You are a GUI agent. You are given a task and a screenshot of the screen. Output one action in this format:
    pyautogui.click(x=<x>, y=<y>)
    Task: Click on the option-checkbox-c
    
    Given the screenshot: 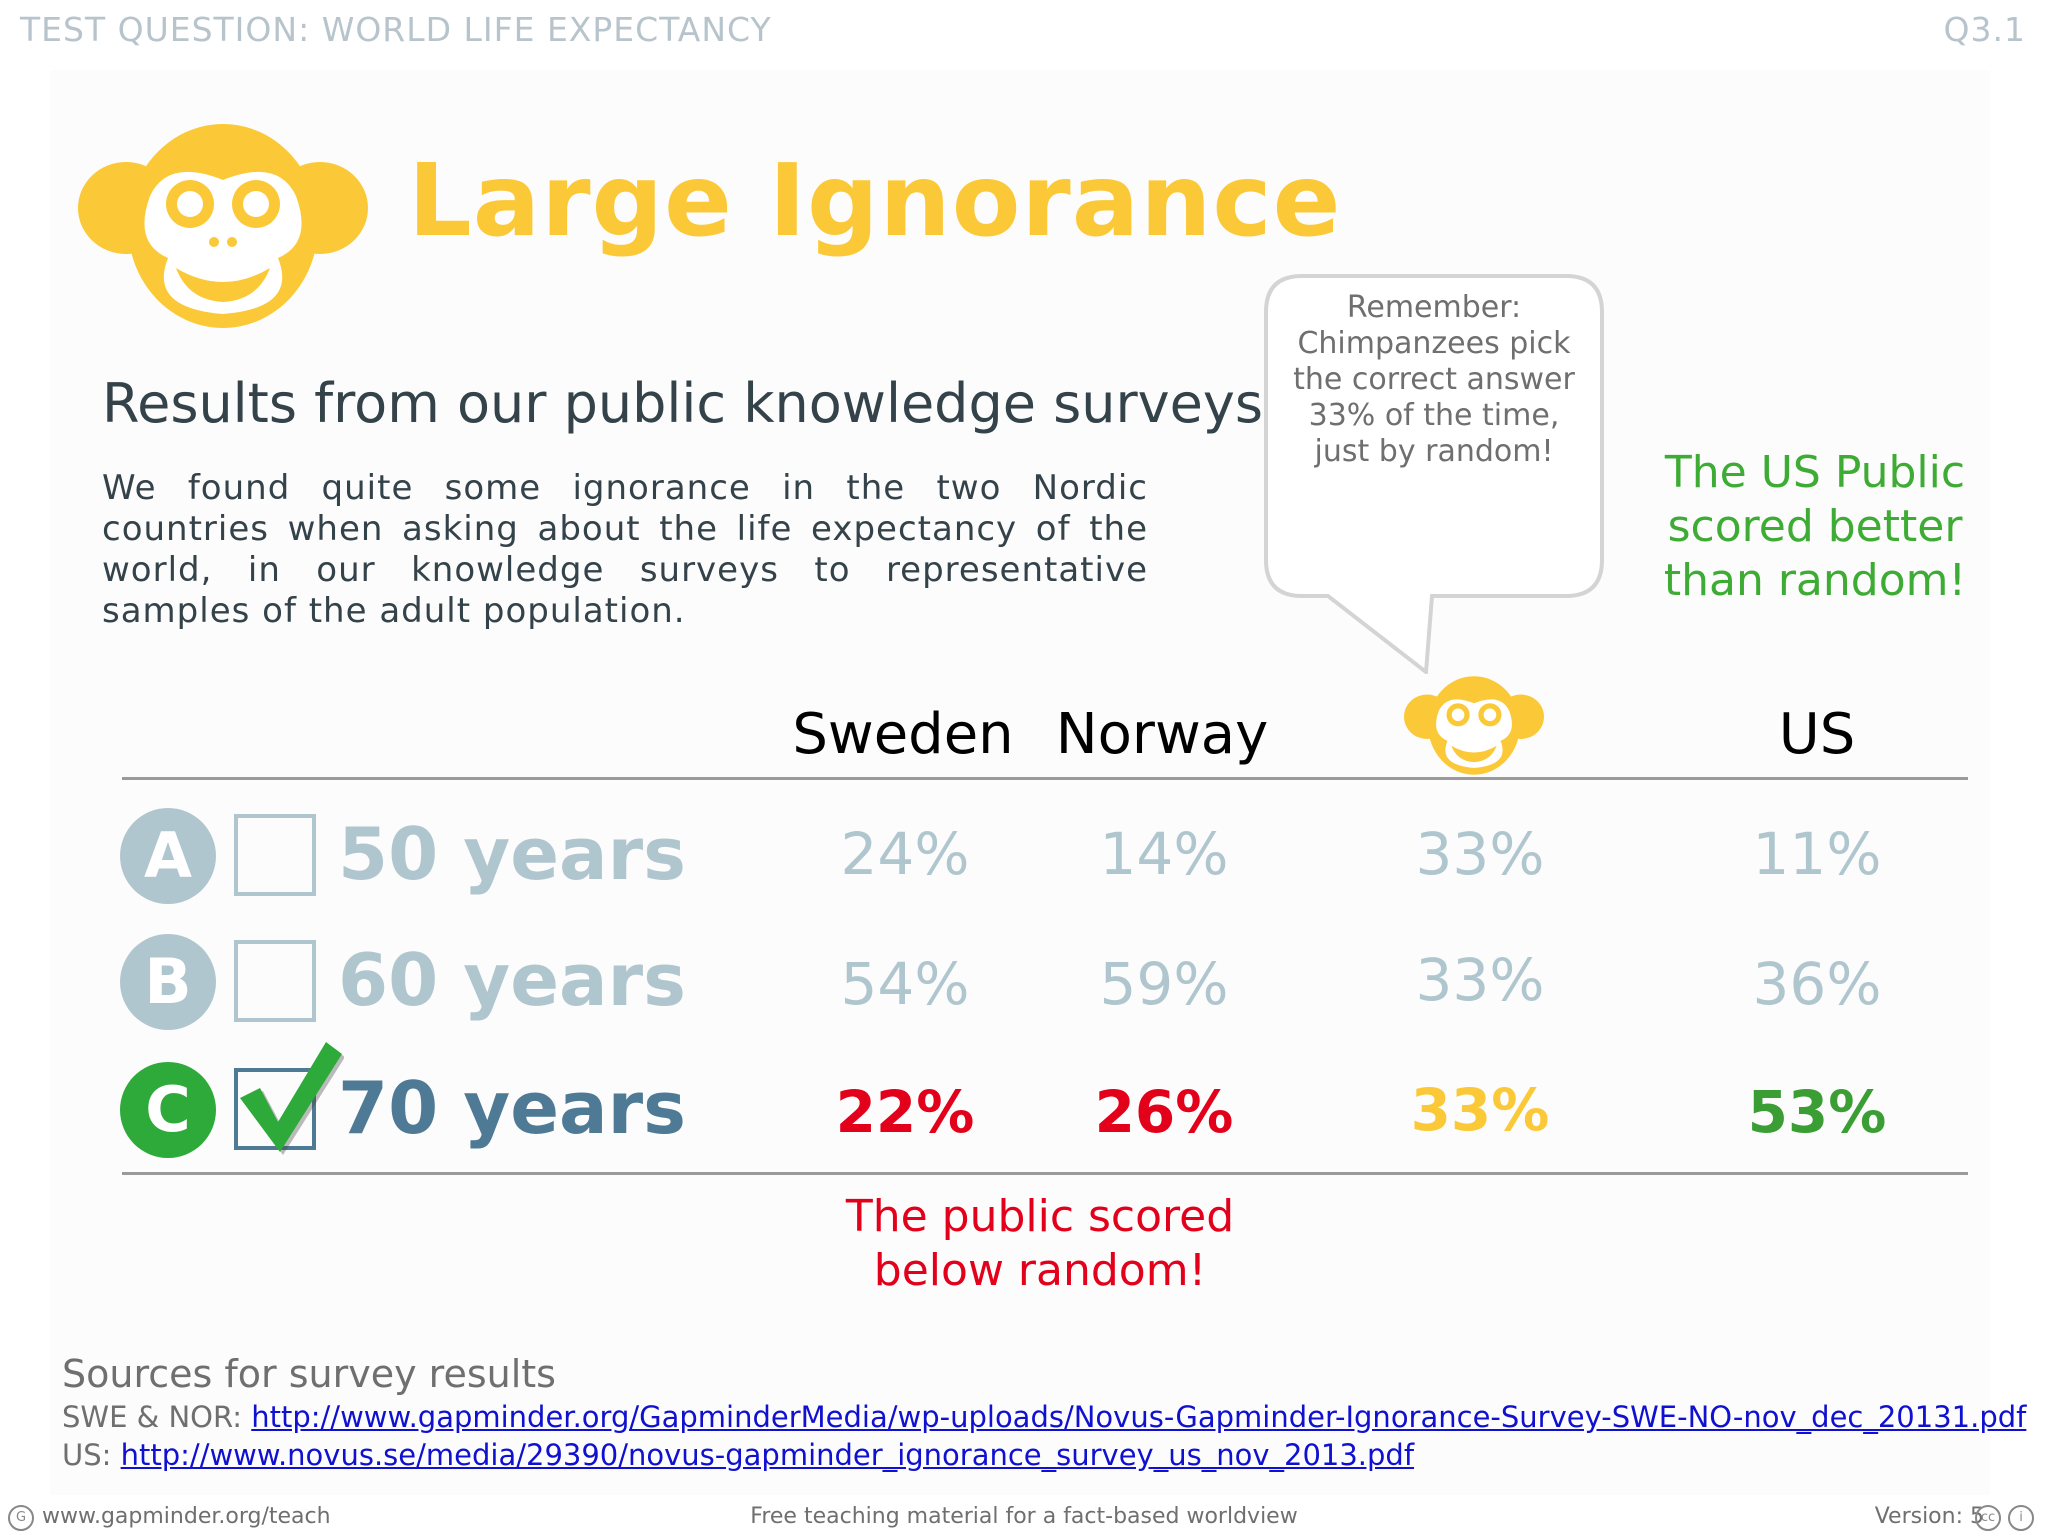 What is the action you would take?
    pyautogui.click(x=275, y=1109)
    